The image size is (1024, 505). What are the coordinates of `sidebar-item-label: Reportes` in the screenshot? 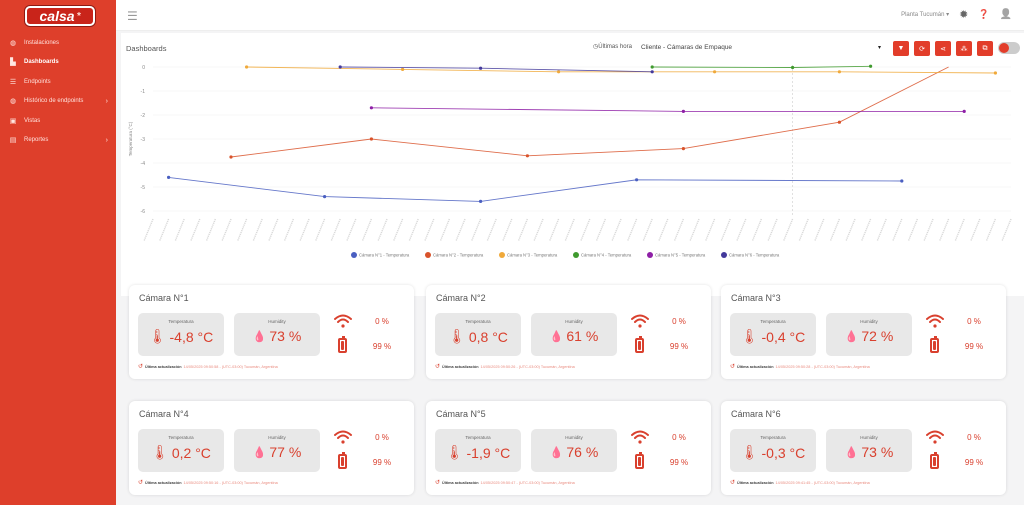 It's located at (36, 140).